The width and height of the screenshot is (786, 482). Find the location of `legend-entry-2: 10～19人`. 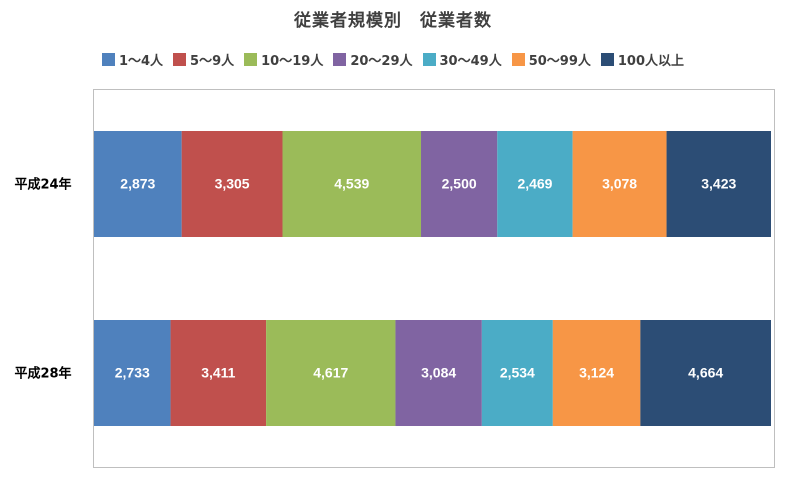

legend-entry-2: 10～19人 is located at coordinates (283, 59).